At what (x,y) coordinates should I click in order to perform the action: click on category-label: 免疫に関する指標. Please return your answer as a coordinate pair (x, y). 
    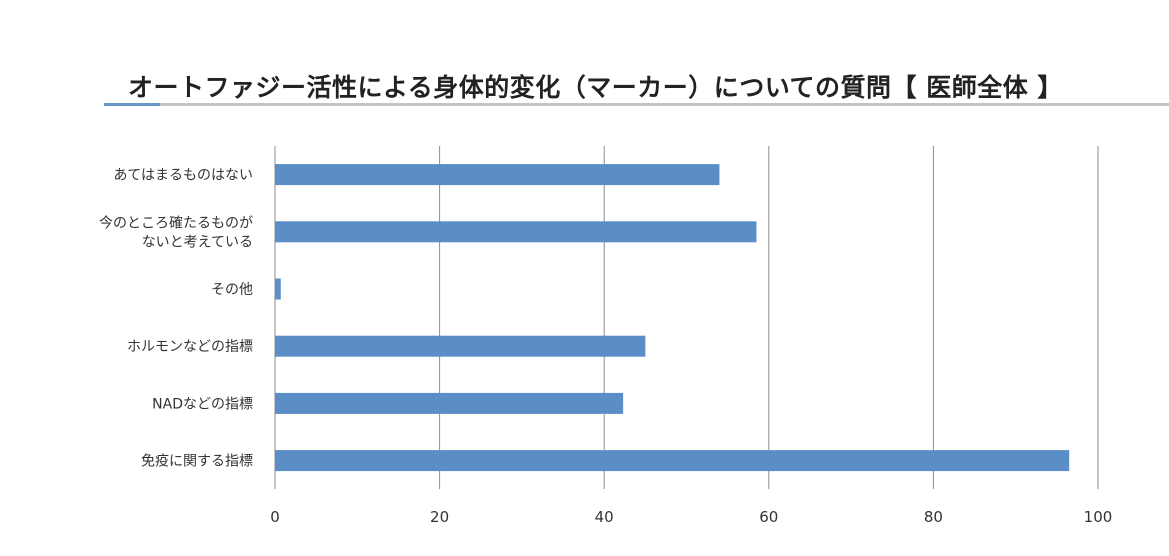
    Looking at the image, I should click on (197, 462).